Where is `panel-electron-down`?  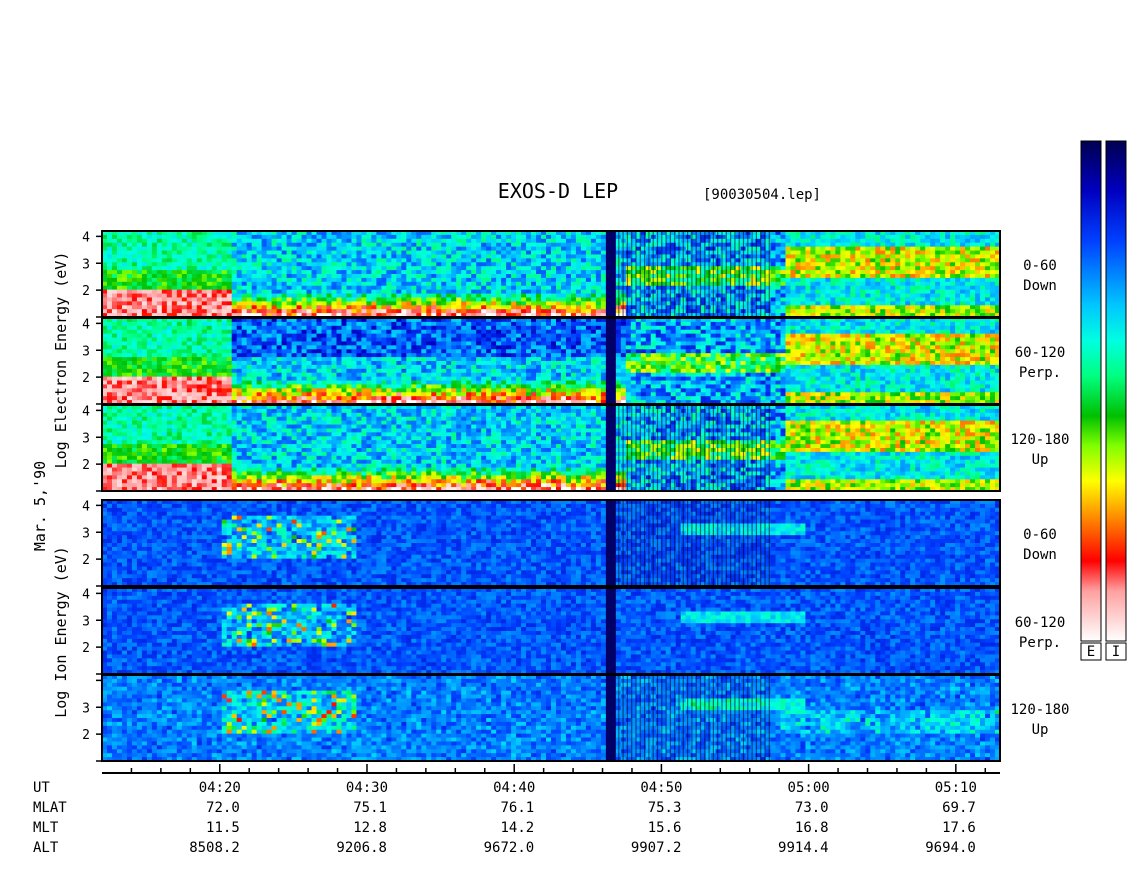 panel-electron-down is located at coordinates (551, 274).